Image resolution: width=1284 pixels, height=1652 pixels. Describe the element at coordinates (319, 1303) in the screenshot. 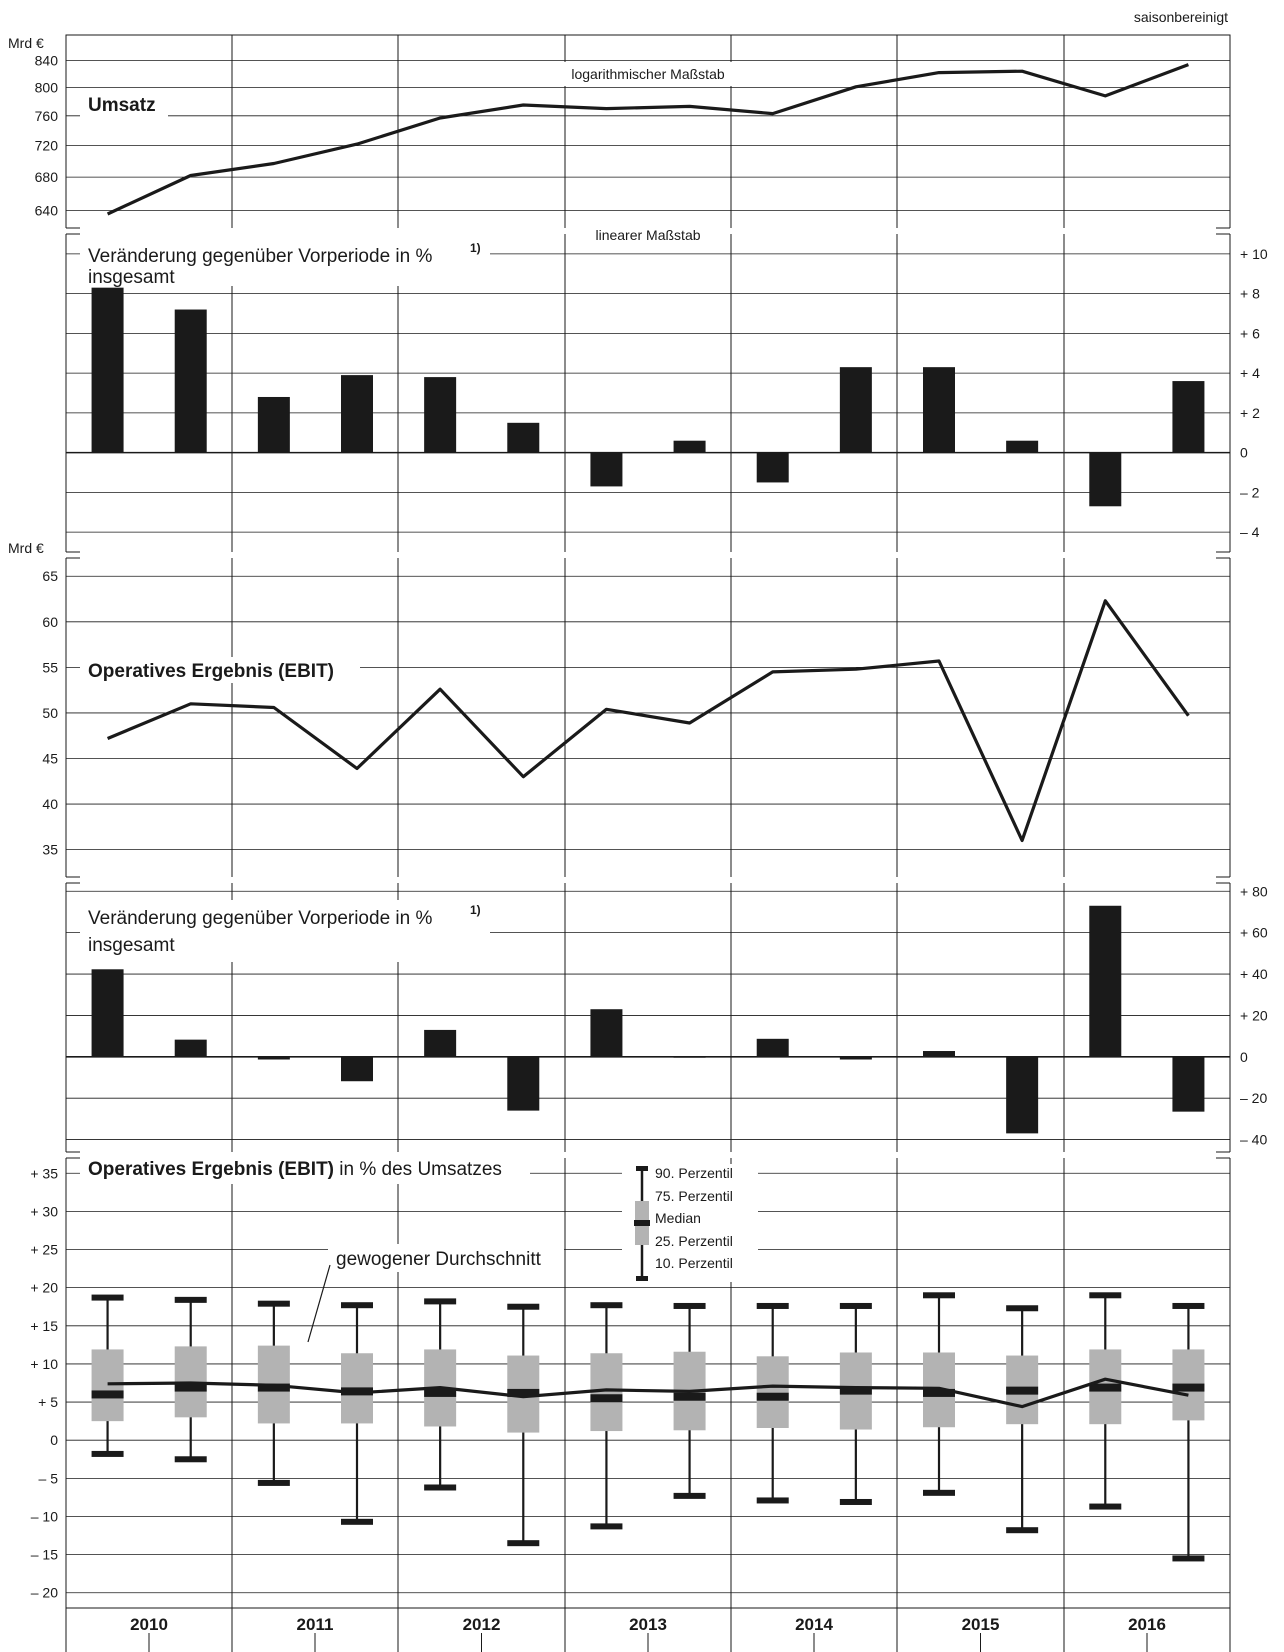

I see `avg-pointer` at that location.